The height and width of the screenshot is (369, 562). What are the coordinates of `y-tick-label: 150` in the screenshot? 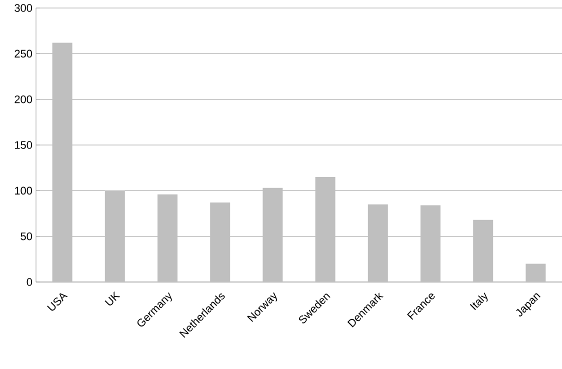 It's located at (23, 145).